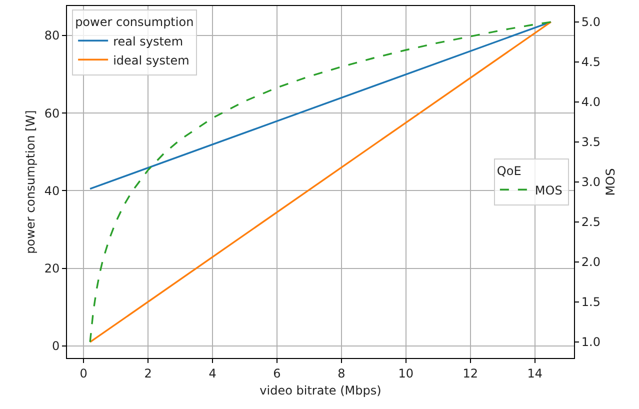 The height and width of the screenshot is (409, 639). Describe the element at coordinates (406, 373) in the screenshot. I see `x-tick-label: 10` at that location.